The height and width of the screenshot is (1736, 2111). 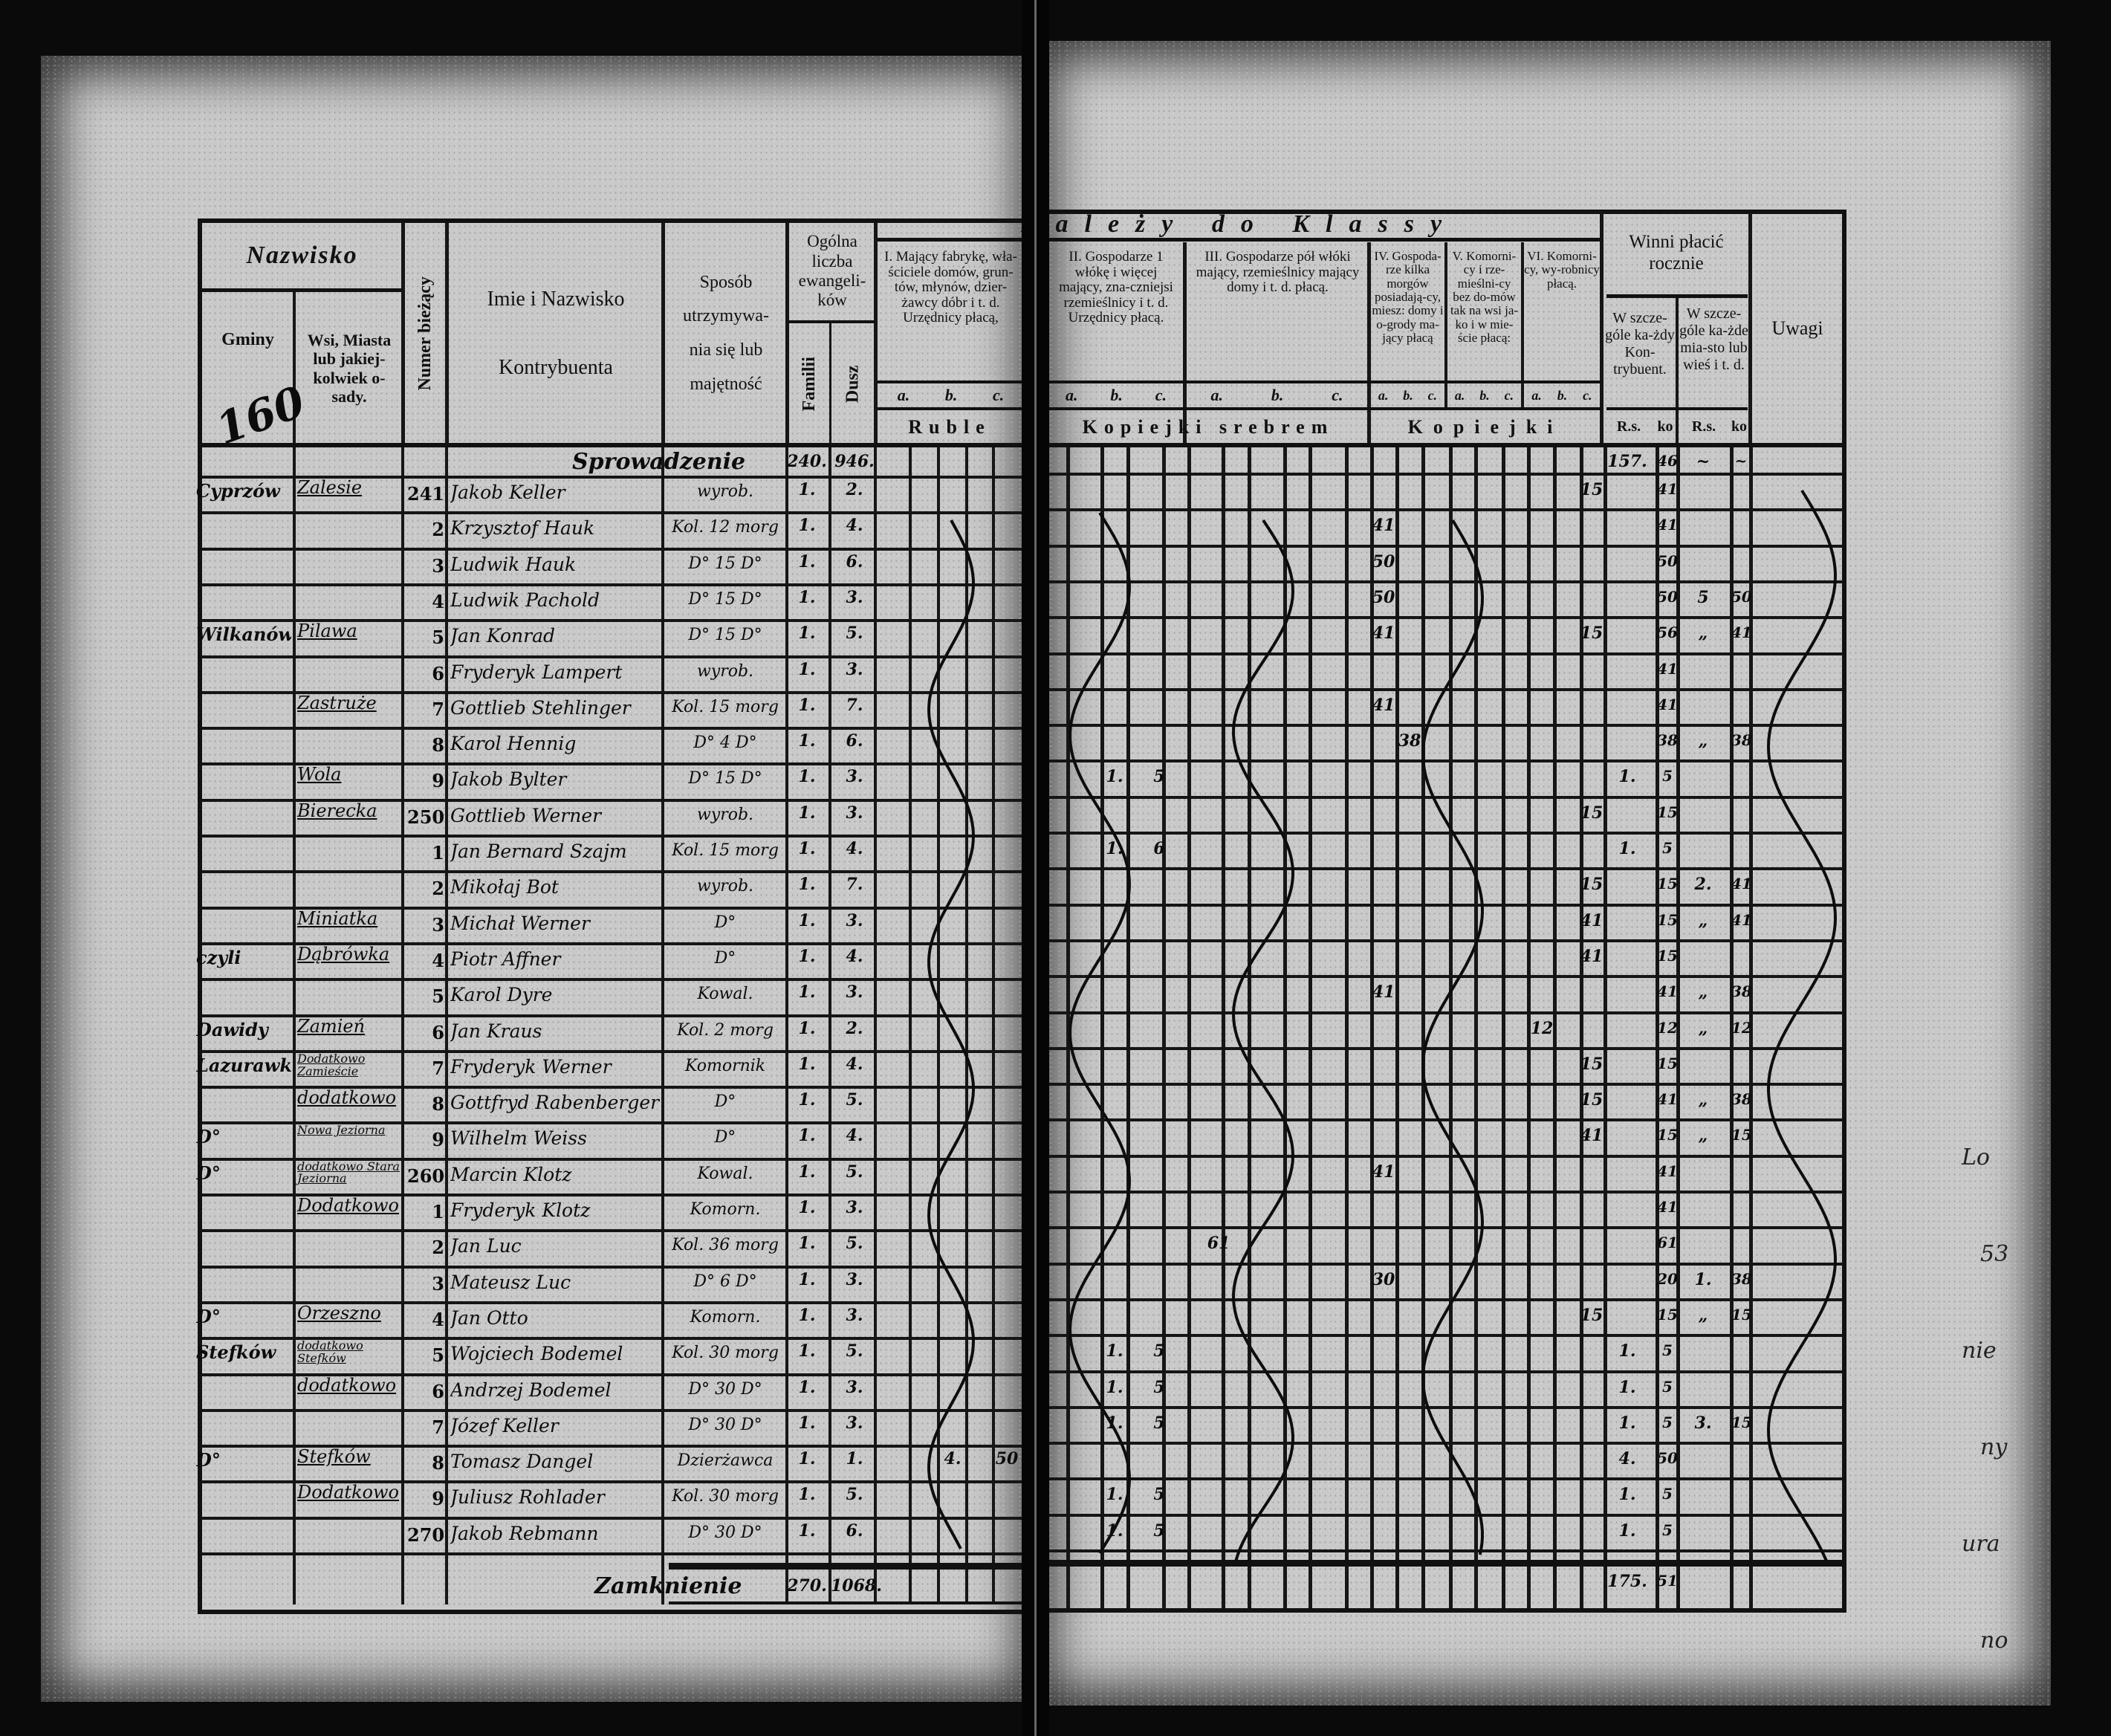 I want to click on row-w1-ko: 41, so click(x=1668, y=525).